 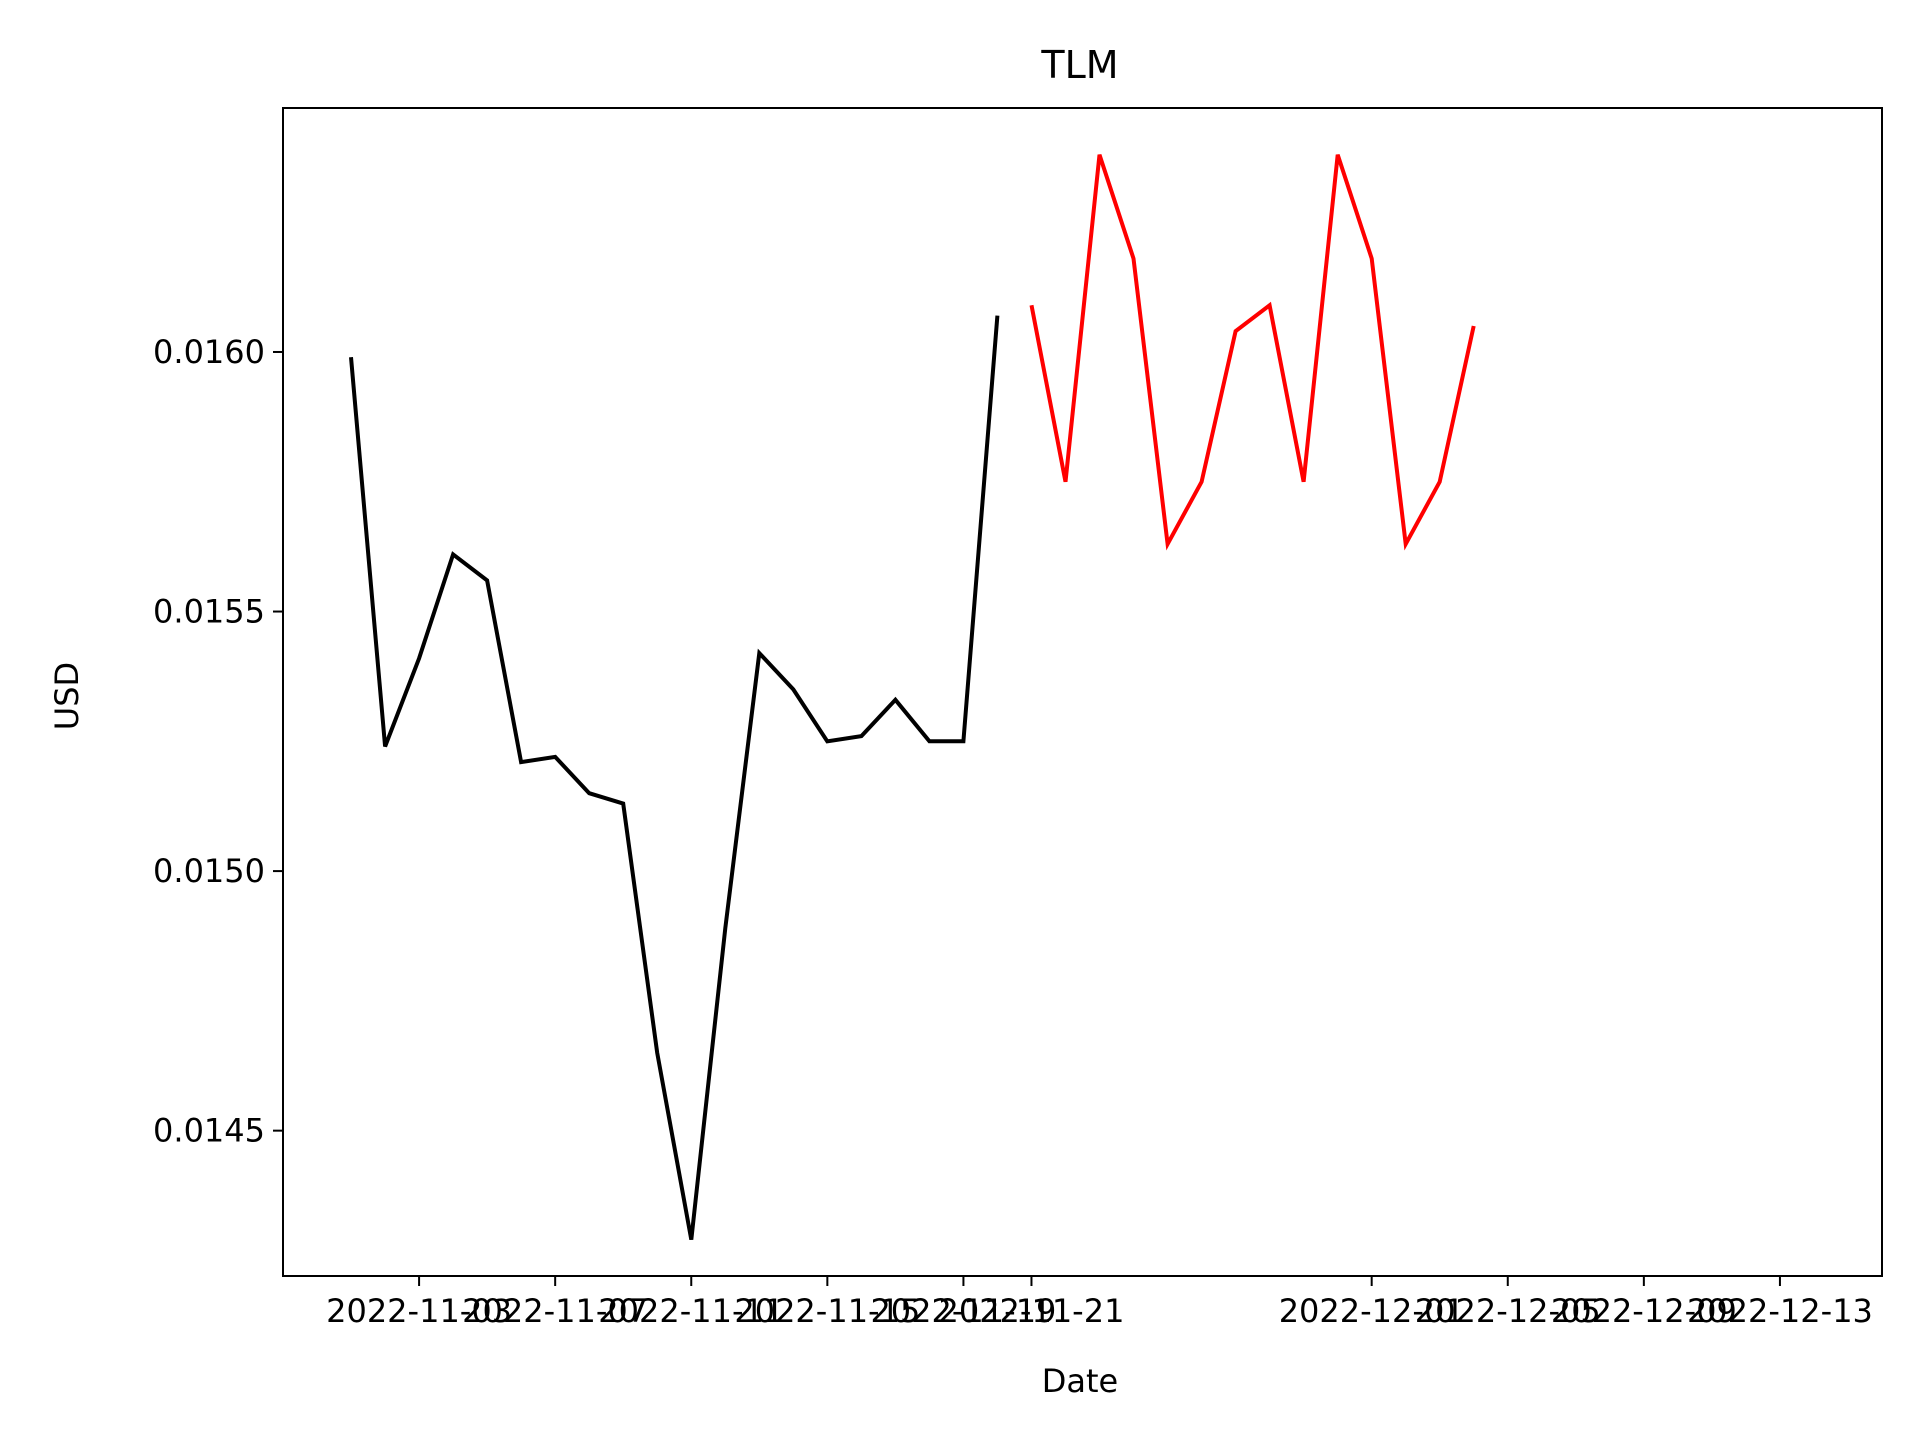 I want to click on y-tick-label: 0.0155, so click(x=209, y=612).